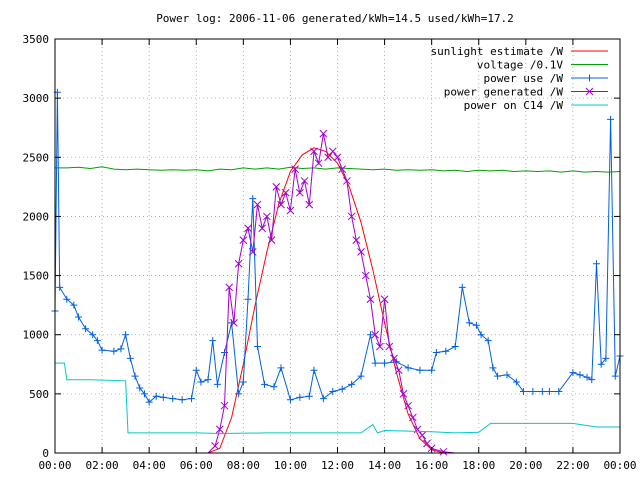 This screenshot has height=480, width=640. I want to click on x-tick-label: 08:00, so click(243, 465).